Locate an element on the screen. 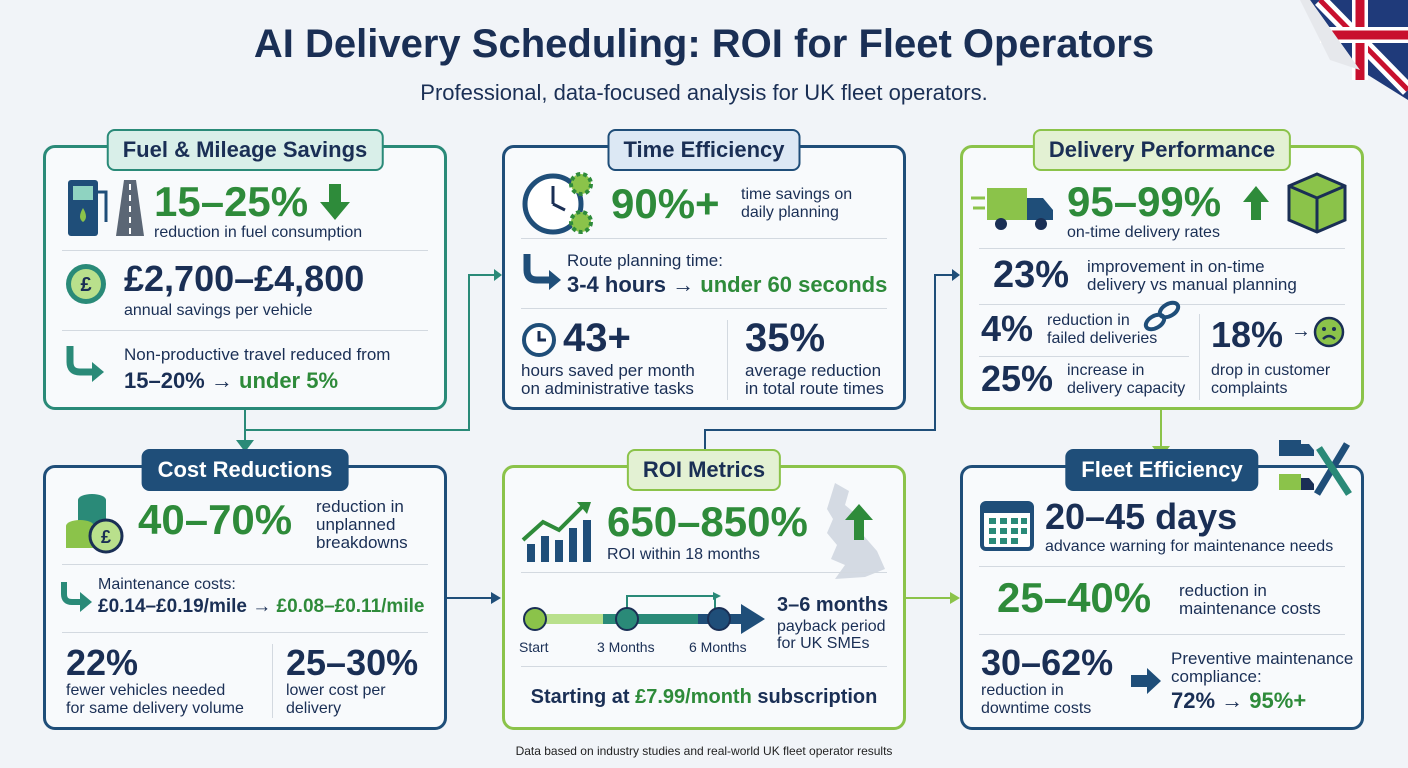 The width and height of the screenshot is (1408, 768). maintenance-cost-stat: 25–40% is located at coordinates (1074, 597).